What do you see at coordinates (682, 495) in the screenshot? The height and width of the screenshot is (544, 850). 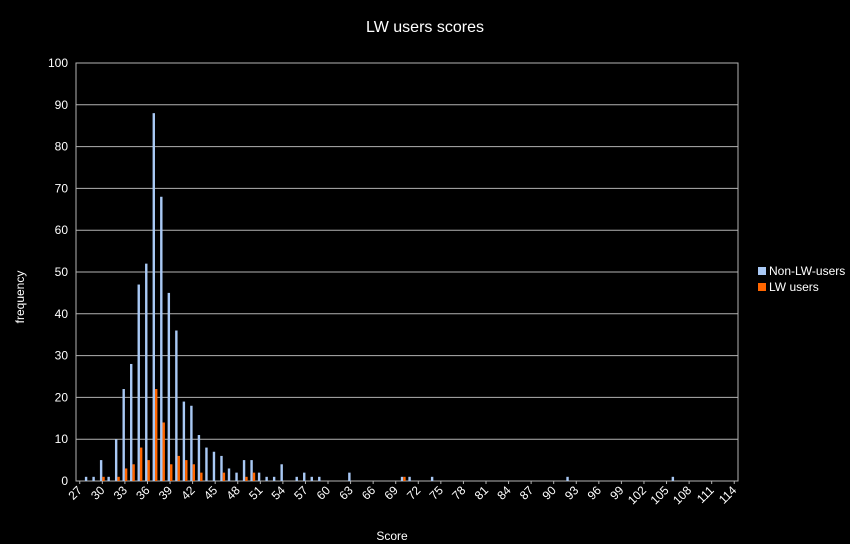 I see `x-tick-label: 108` at bounding box center [682, 495].